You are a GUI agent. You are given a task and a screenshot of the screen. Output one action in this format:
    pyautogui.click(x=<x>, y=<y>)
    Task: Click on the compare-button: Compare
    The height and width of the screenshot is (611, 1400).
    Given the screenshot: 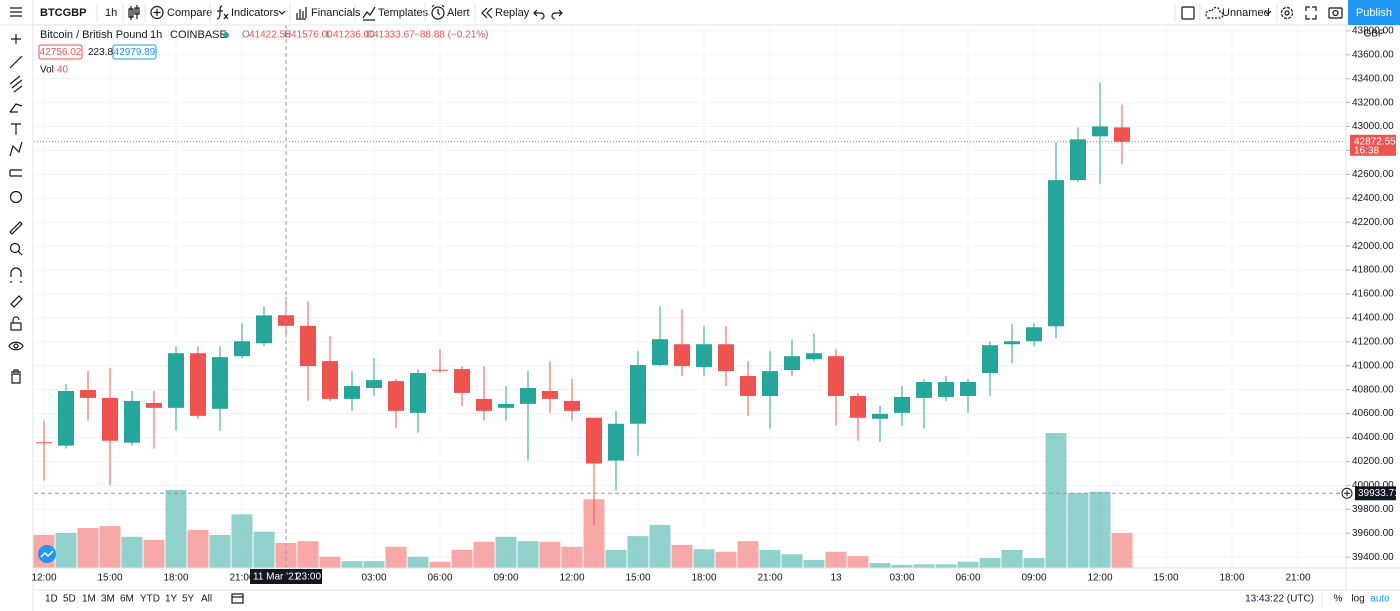 What is the action you would take?
    pyautogui.click(x=189, y=13)
    